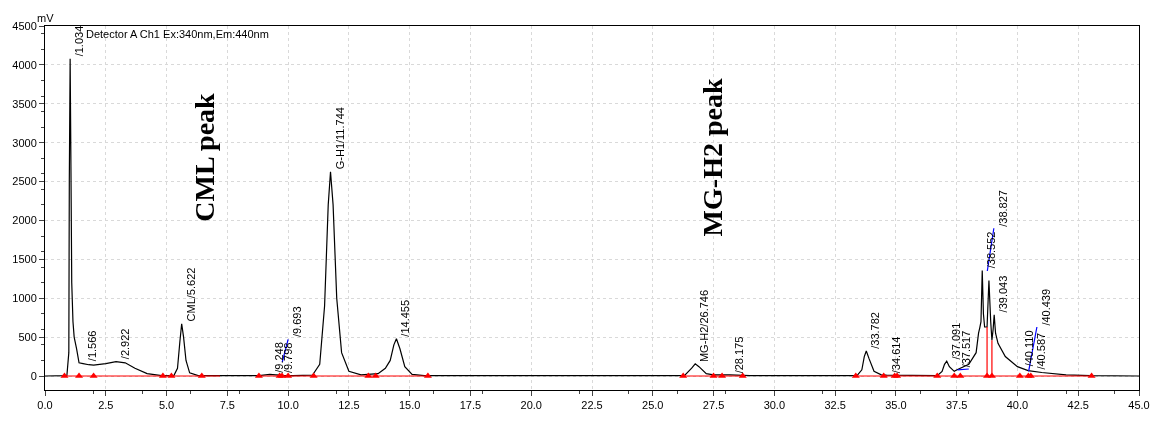 This screenshot has height=421, width=1160. What do you see at coordinates (895, 355) in the screenshot?
I see `annotation: /34.614` at bounding box center [895, 355].